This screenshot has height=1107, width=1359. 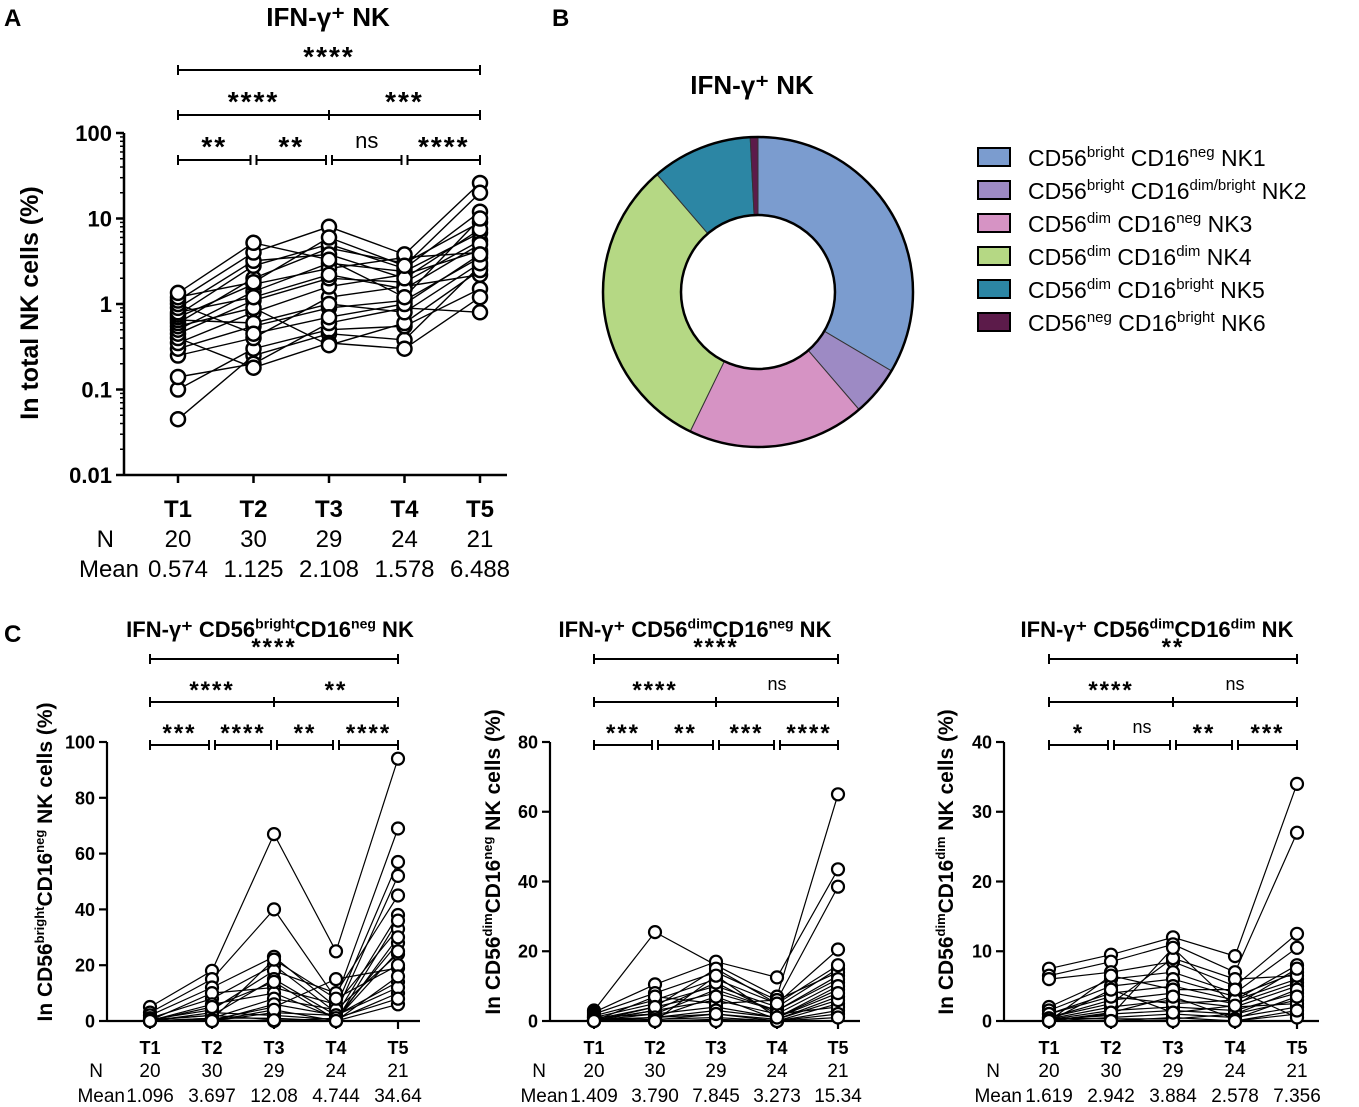 I want to click on panel-c2-title: IFN-γ⁺ CD56dimCD16neg NK, so click(x=695, y=629).